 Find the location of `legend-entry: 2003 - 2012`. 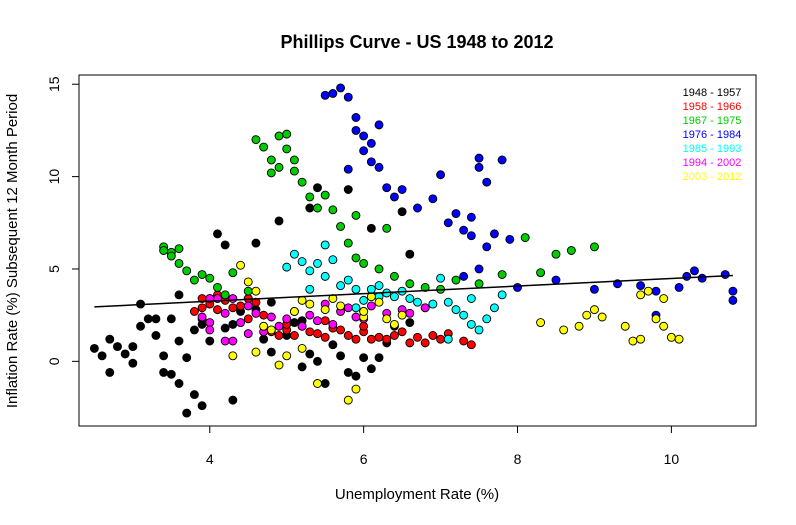

legend-entry: 2003 - 2012 is located at coordinates (712, 177).